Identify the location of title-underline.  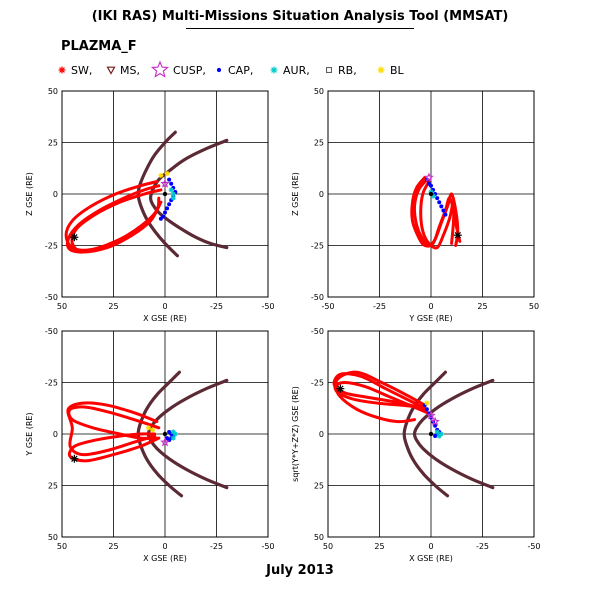
(300, 28).